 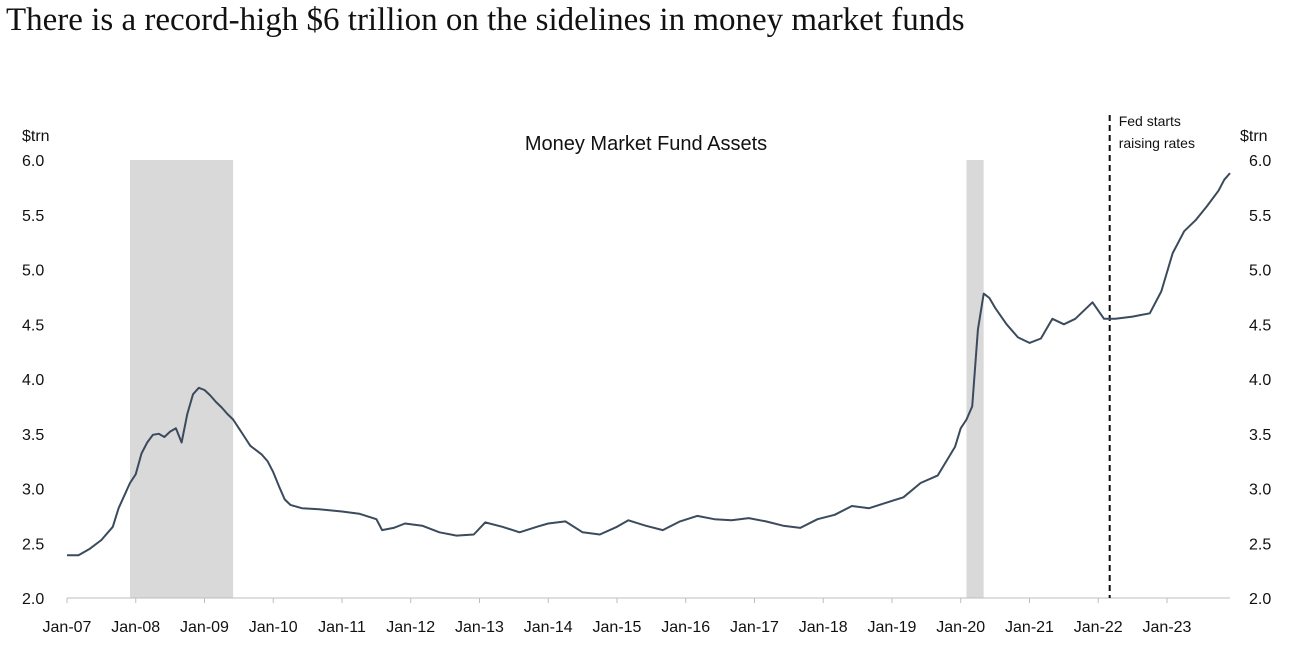 What do you see at coordinates (342, 627) in the screenshot?
I see `x-tick-Jan-11: Jan-11` at bounding box center [342, 627].